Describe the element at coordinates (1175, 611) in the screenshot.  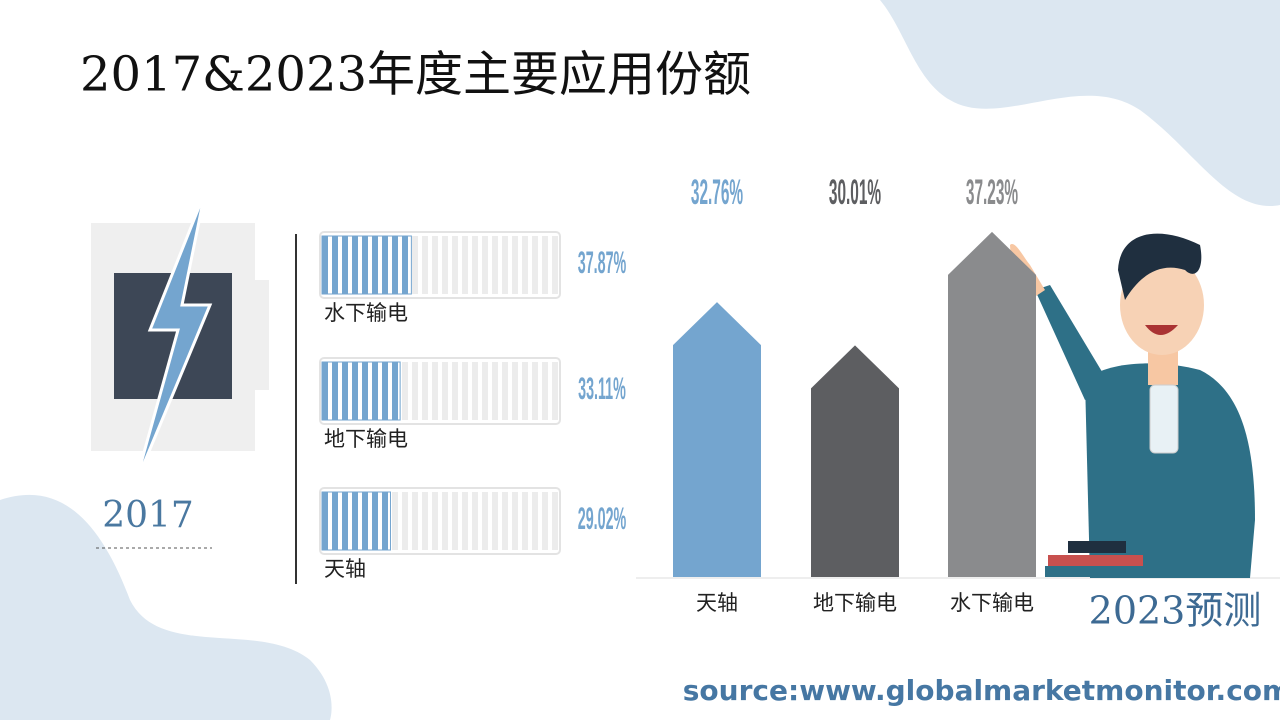
I see `chart-title: 2023预测` at that location.